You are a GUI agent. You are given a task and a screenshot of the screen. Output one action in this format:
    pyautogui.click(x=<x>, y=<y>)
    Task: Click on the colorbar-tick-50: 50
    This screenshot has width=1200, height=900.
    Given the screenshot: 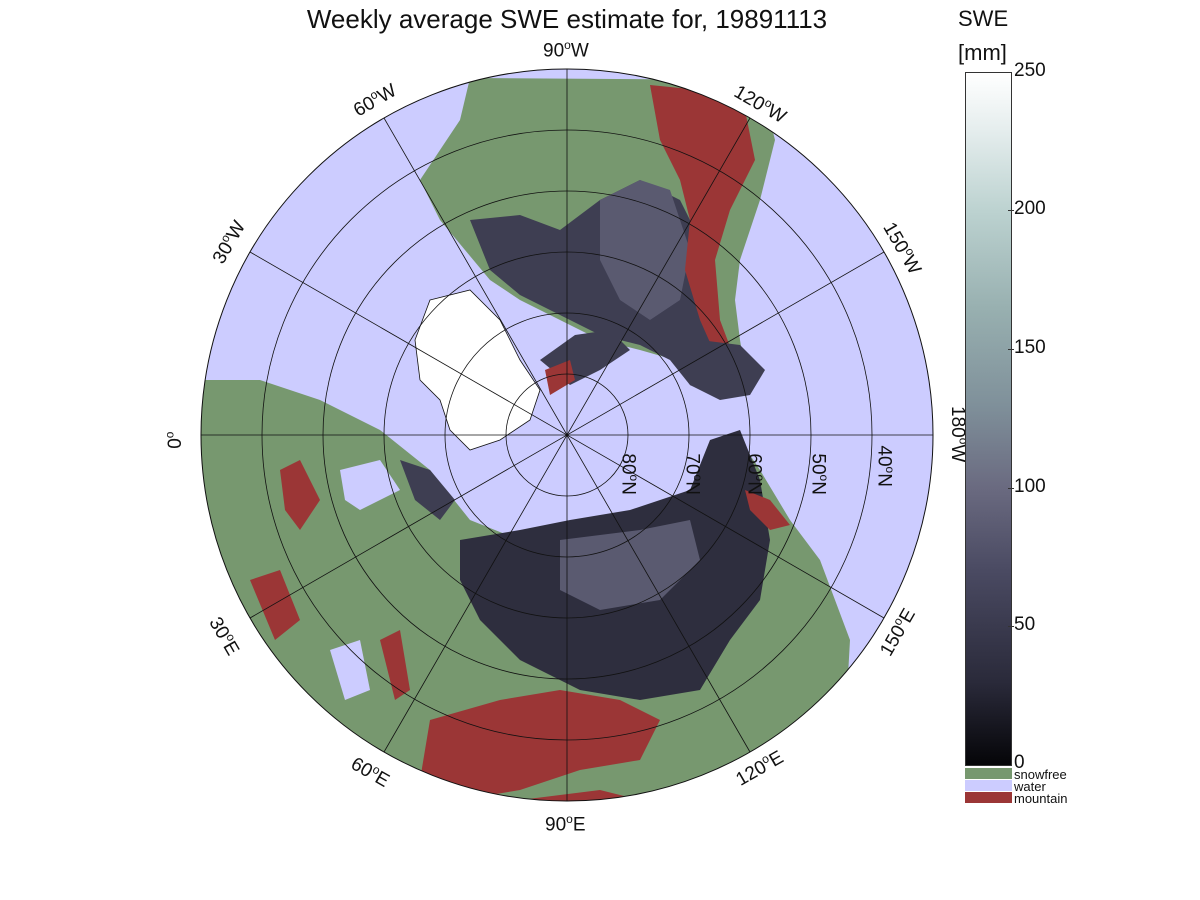 What is the action you would take?
    pyautogui.click(x=1025, y=624)
    